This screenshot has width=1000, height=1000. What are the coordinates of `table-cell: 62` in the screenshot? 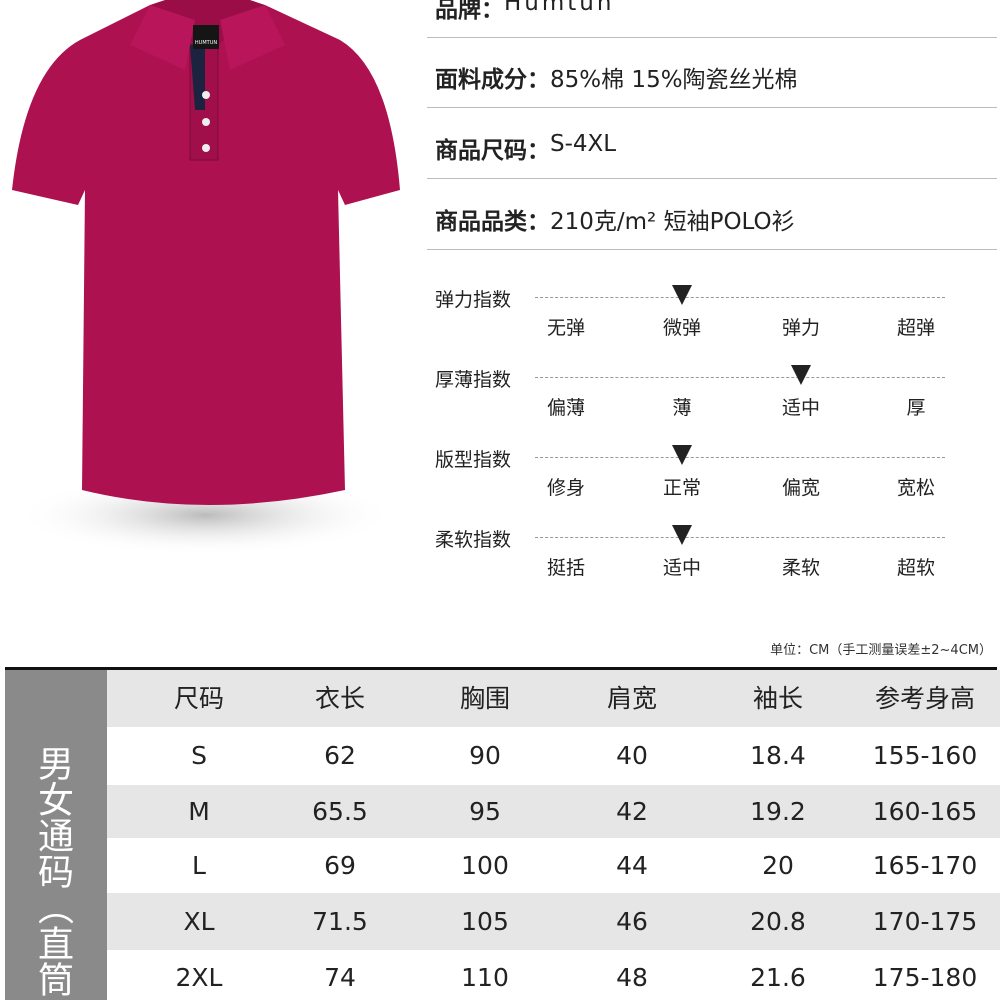 It's located at (340, 755).